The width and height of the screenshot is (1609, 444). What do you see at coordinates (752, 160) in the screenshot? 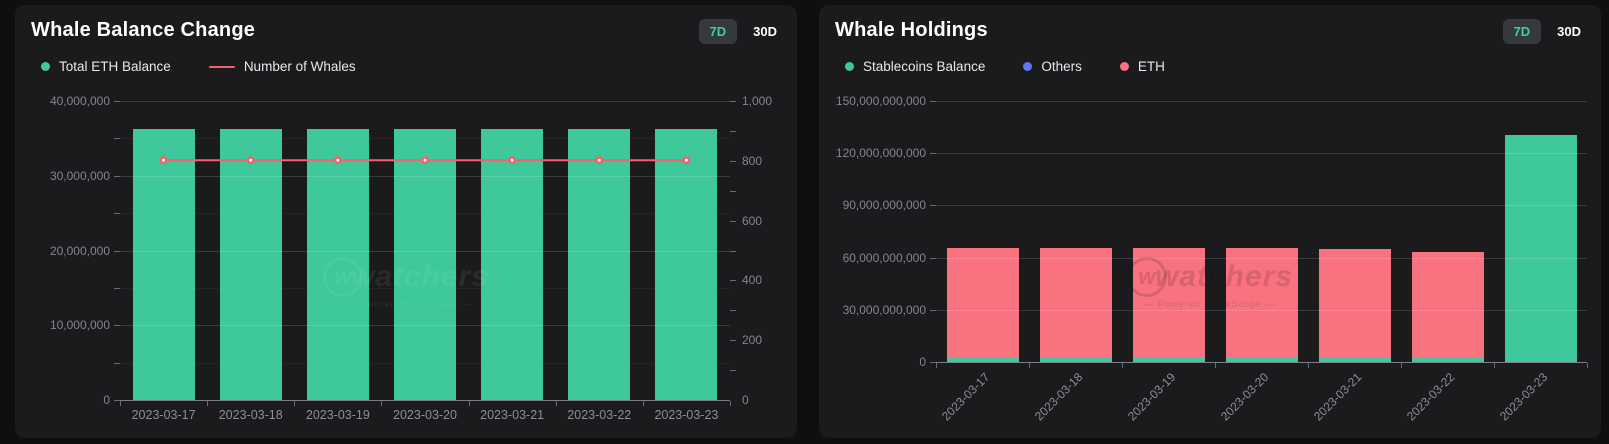
I see `right-axis-label: 800` at bounding box center [752, 160].